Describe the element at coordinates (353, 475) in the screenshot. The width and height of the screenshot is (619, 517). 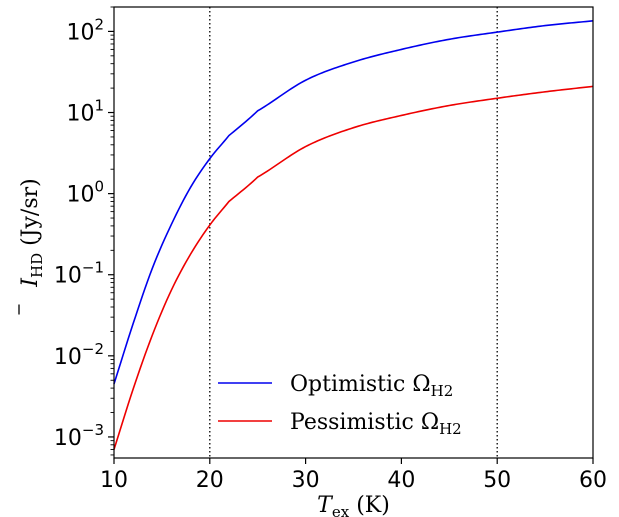
I see `x-axis-ticks: 10 20 30 40 50 60` at that location.